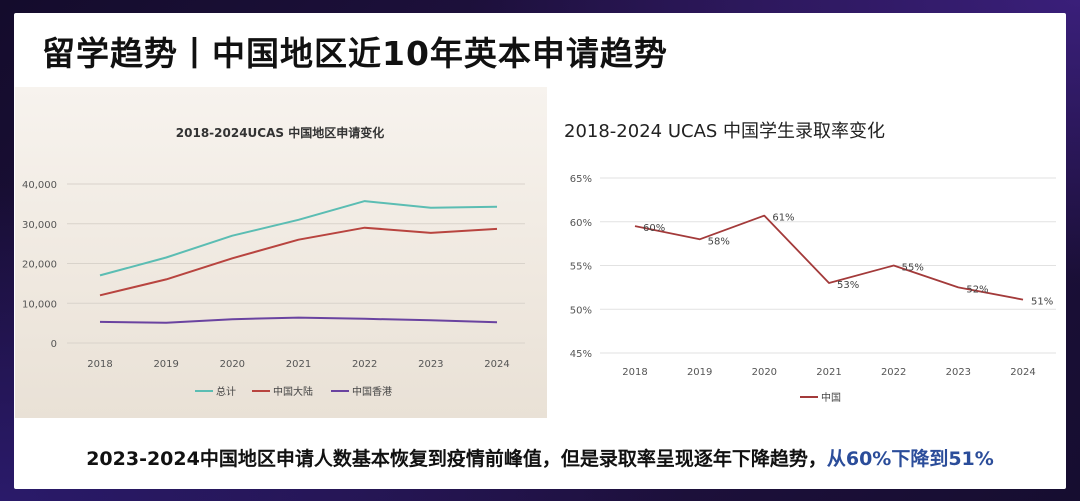  Describe the element at coordinates (39, 225) in the screenshot. I see `y-tick-label: 30,000` at that location.